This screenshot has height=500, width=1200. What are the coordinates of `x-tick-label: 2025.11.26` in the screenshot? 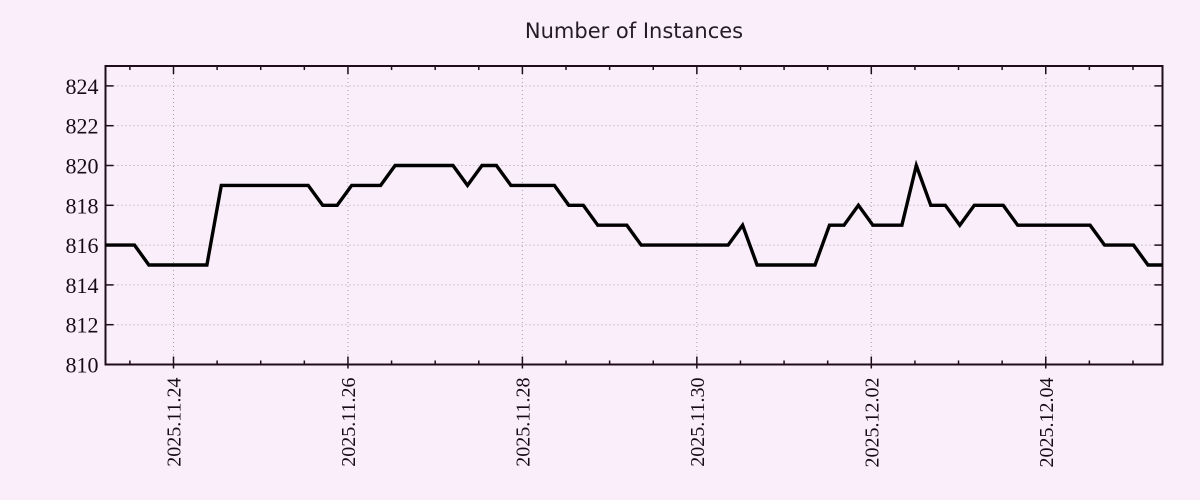 It's located at (349, 422).